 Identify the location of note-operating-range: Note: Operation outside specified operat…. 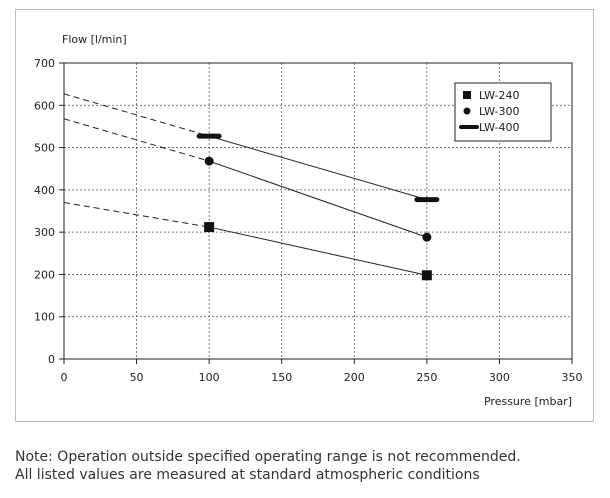
(268, 457).